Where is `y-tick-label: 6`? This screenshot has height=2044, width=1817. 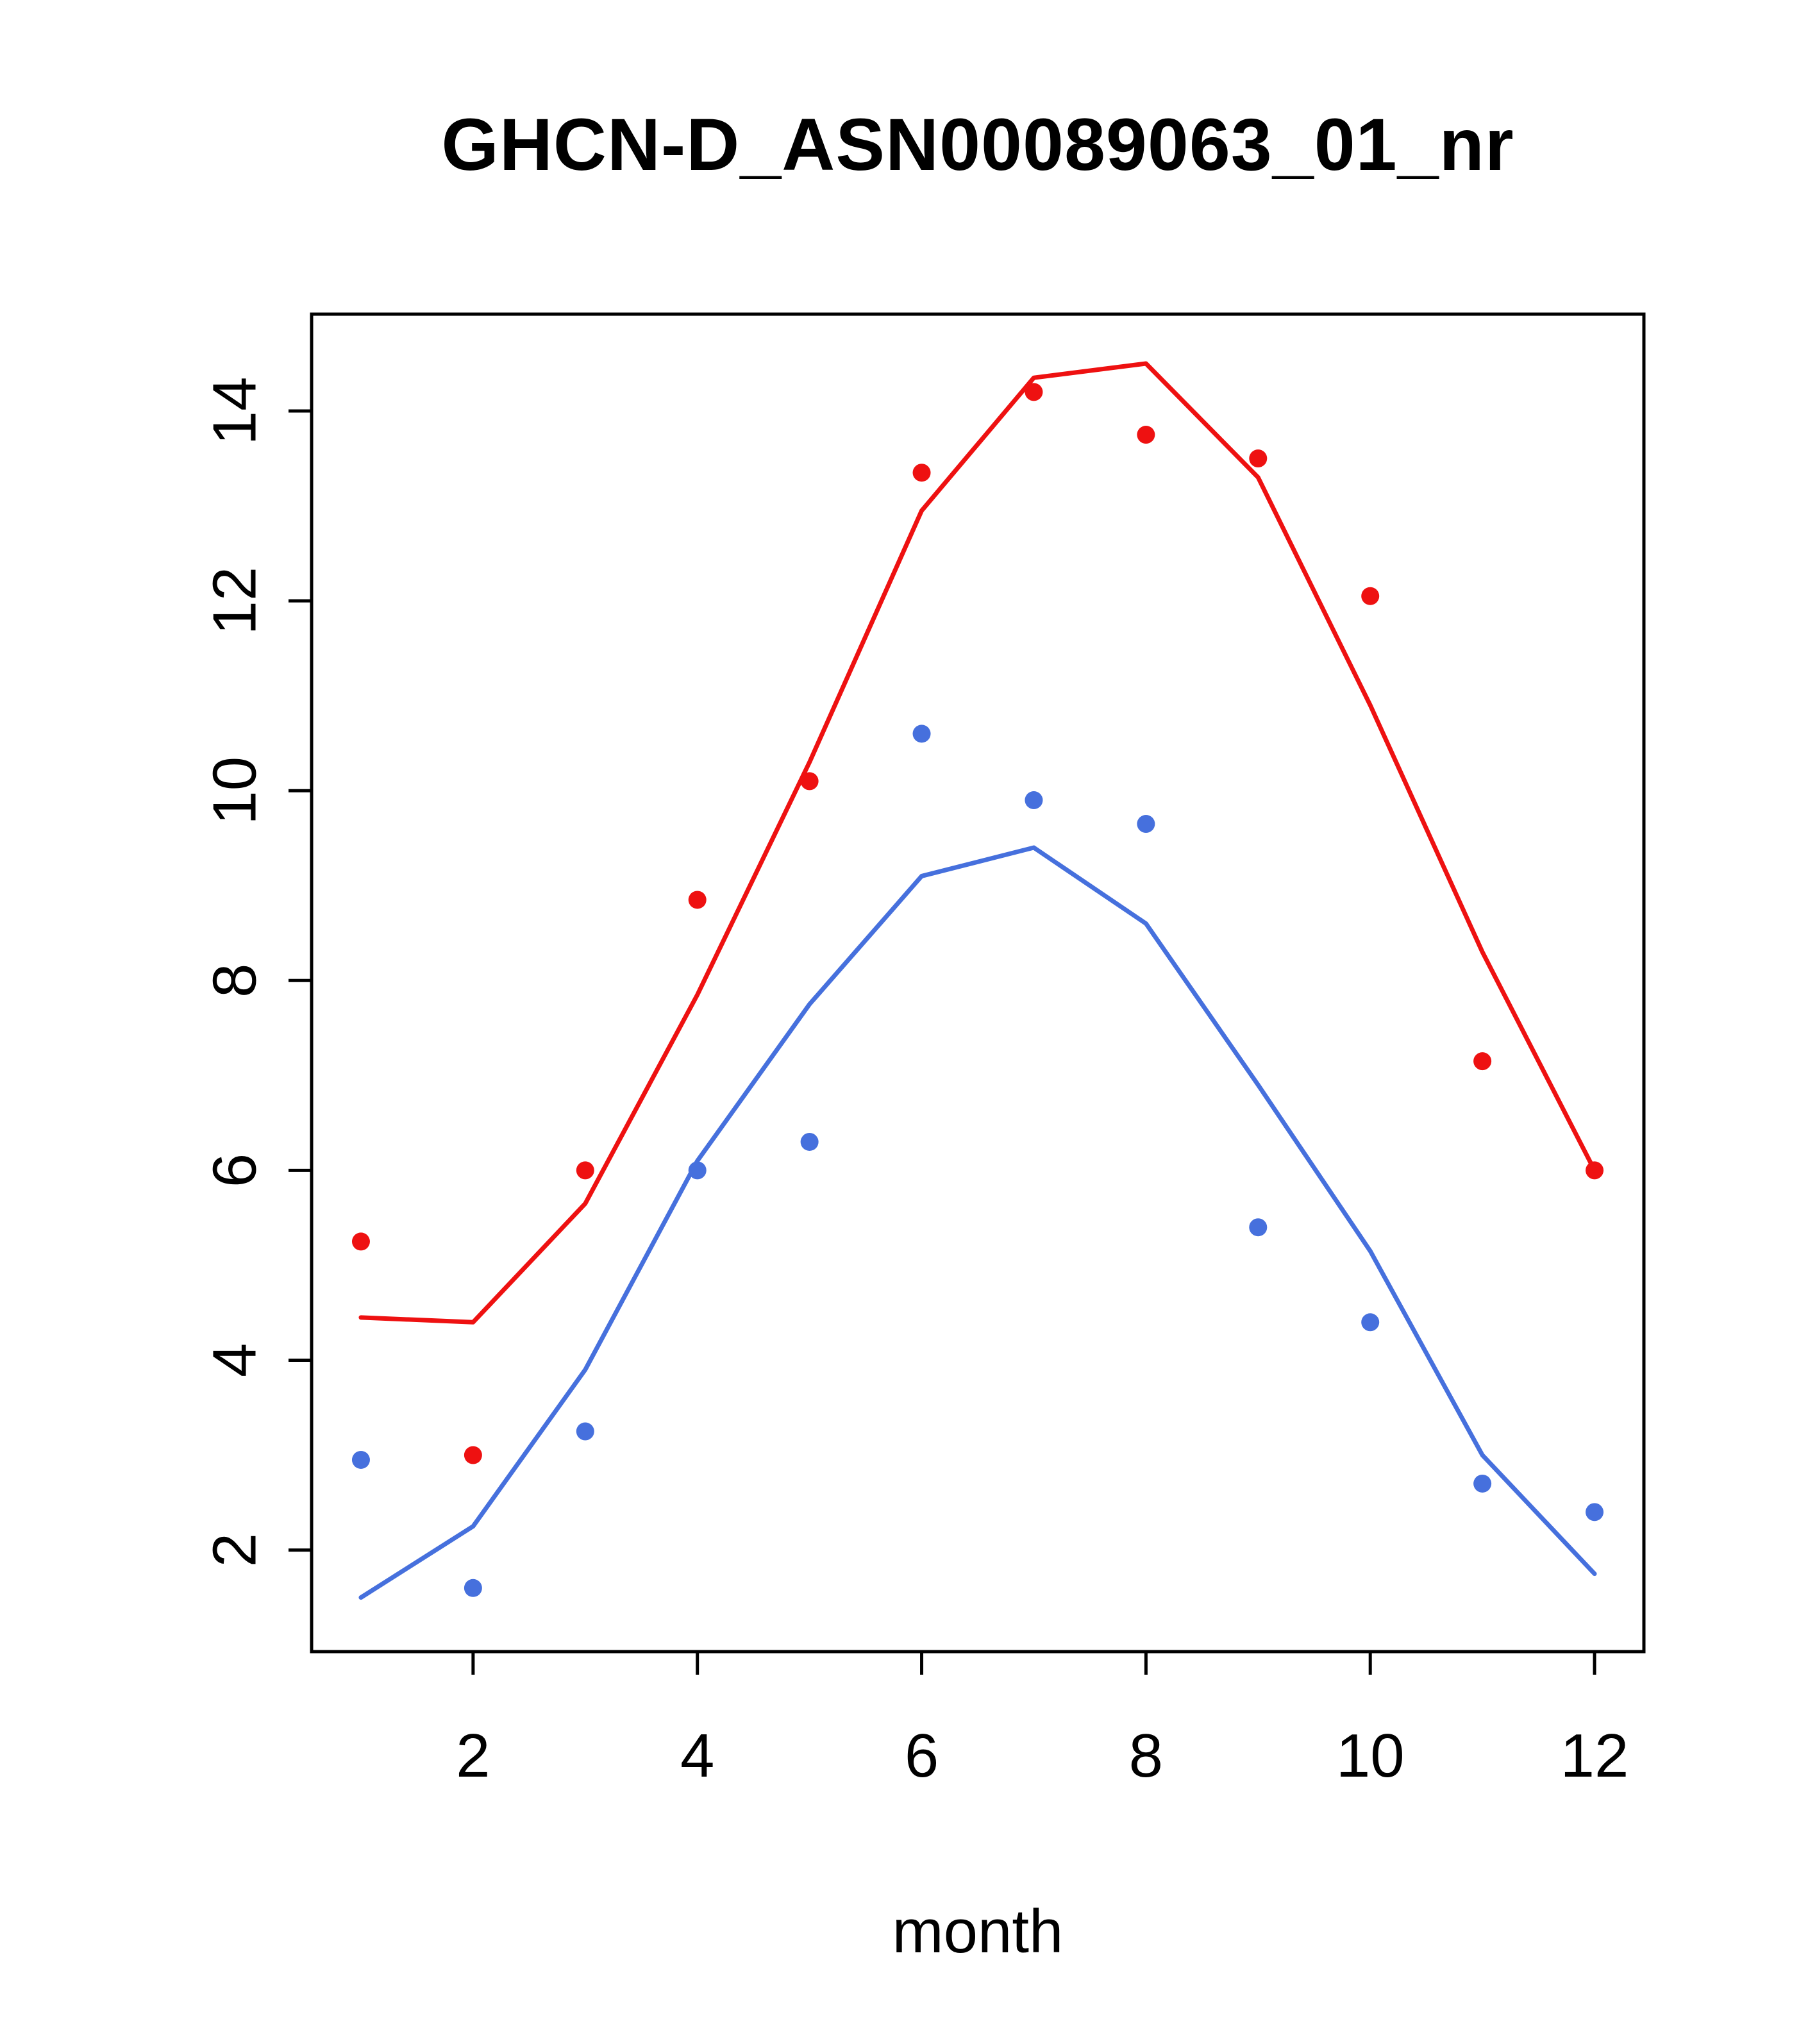 y-tick-label: 6 is located at coordinates (235, 1170).